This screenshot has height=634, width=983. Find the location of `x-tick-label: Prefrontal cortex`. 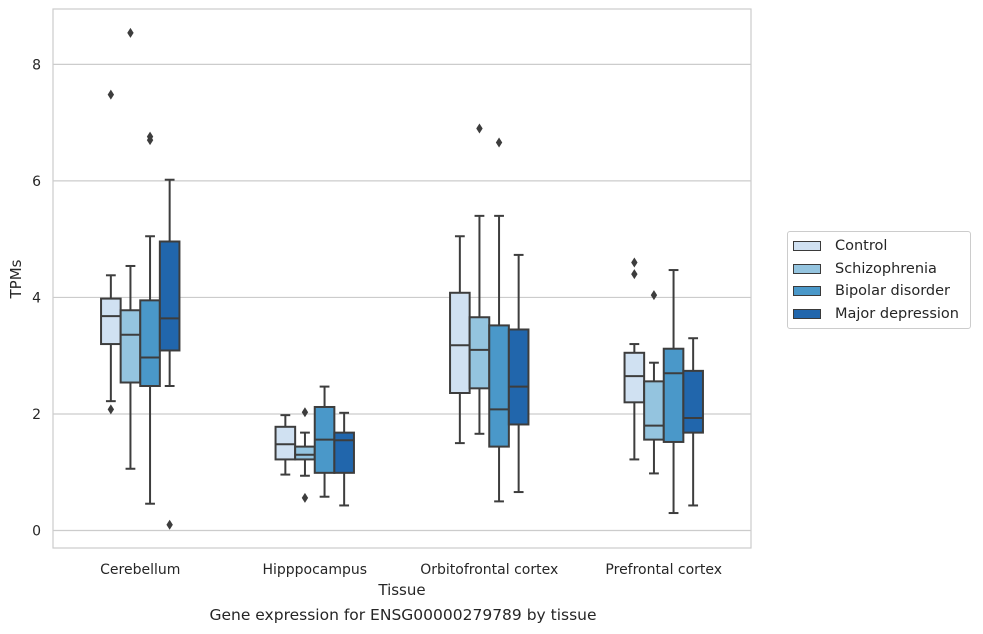

x-tick-label: Prefrontal cortex is located at coordinates (663, 570).